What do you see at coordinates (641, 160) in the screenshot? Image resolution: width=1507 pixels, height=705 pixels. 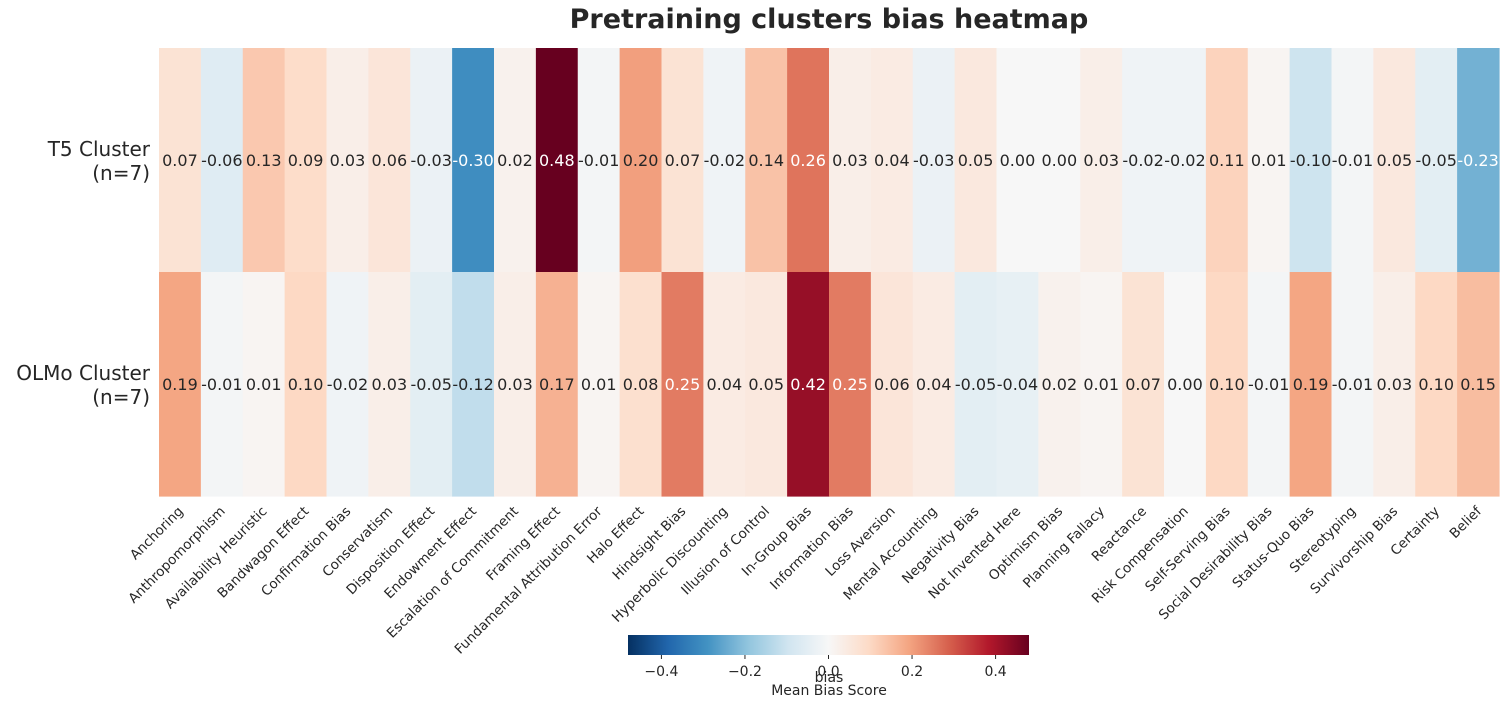 I see `cell-value-label: 0.20` at bounding box center [641, 160].